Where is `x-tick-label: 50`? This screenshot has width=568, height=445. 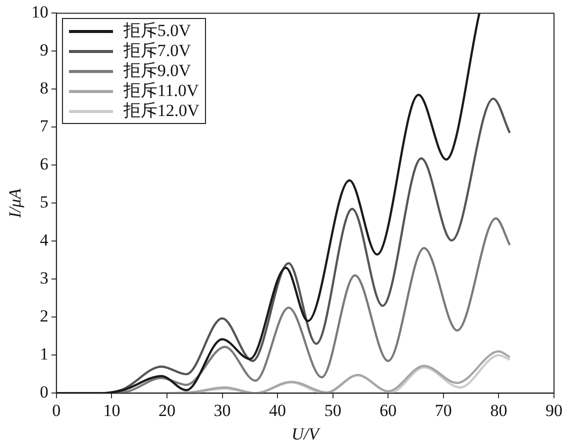 x-tick-label: 50 is located at coordinates (333, 410).